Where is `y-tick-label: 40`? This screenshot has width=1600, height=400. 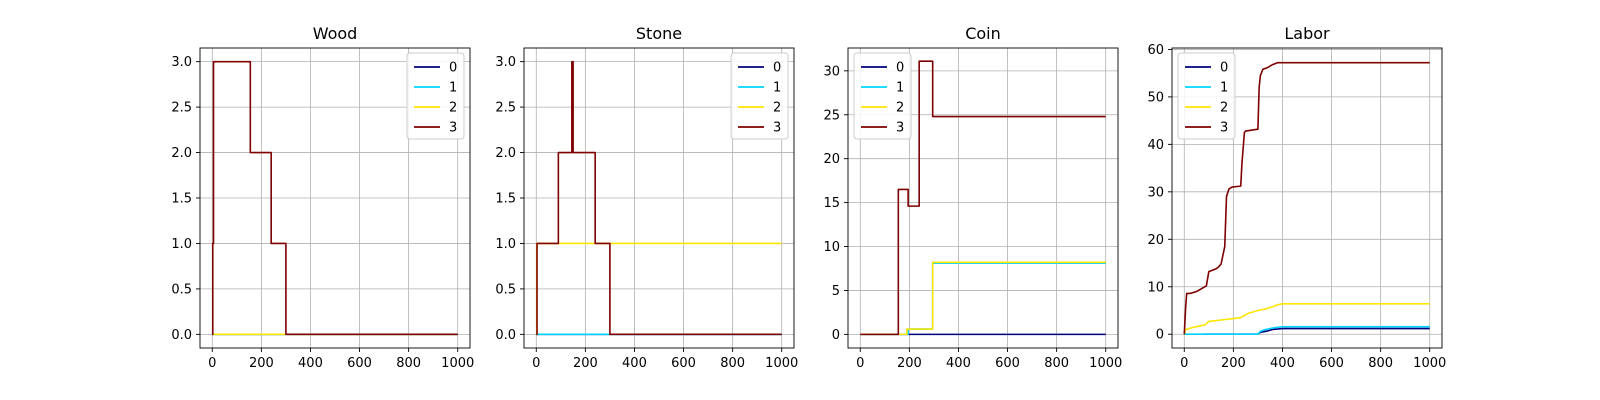 y-tick-label: 40 is located at coordinates (1155, 145).